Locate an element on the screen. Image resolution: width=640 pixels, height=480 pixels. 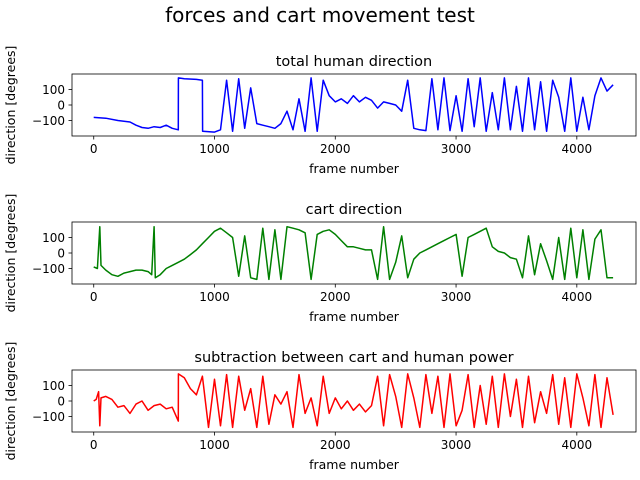
subplot-title: cart direction is located at coordinates (354, 210).